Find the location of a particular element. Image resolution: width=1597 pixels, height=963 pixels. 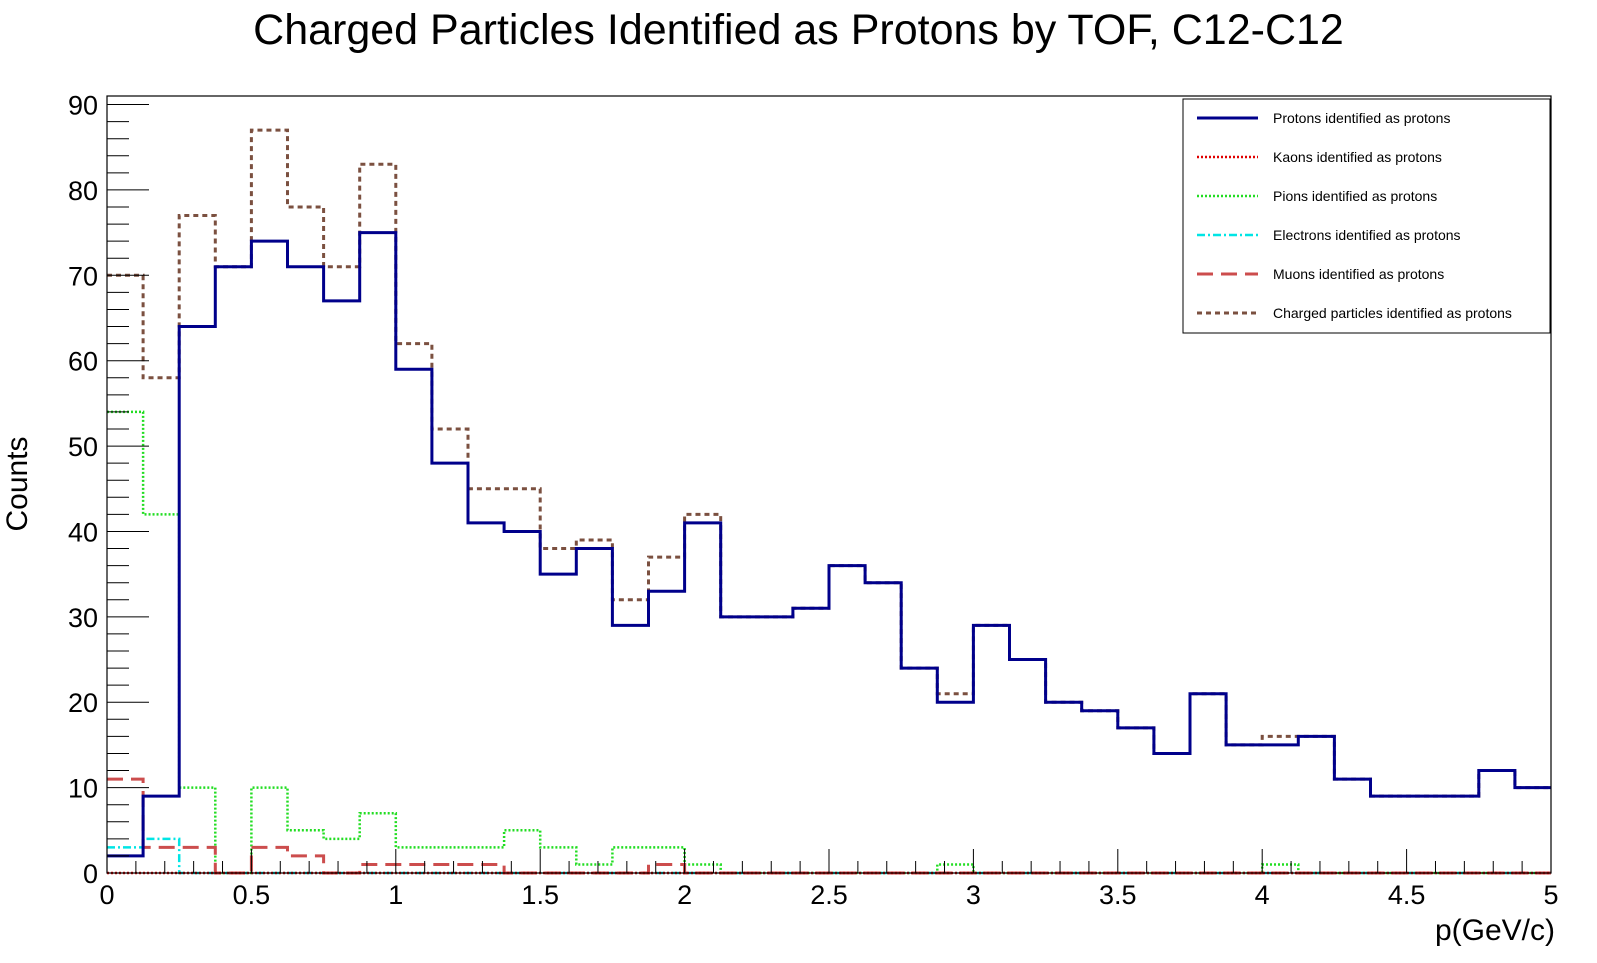

x-tick-label: 1 is located at coordinates (395, 895).